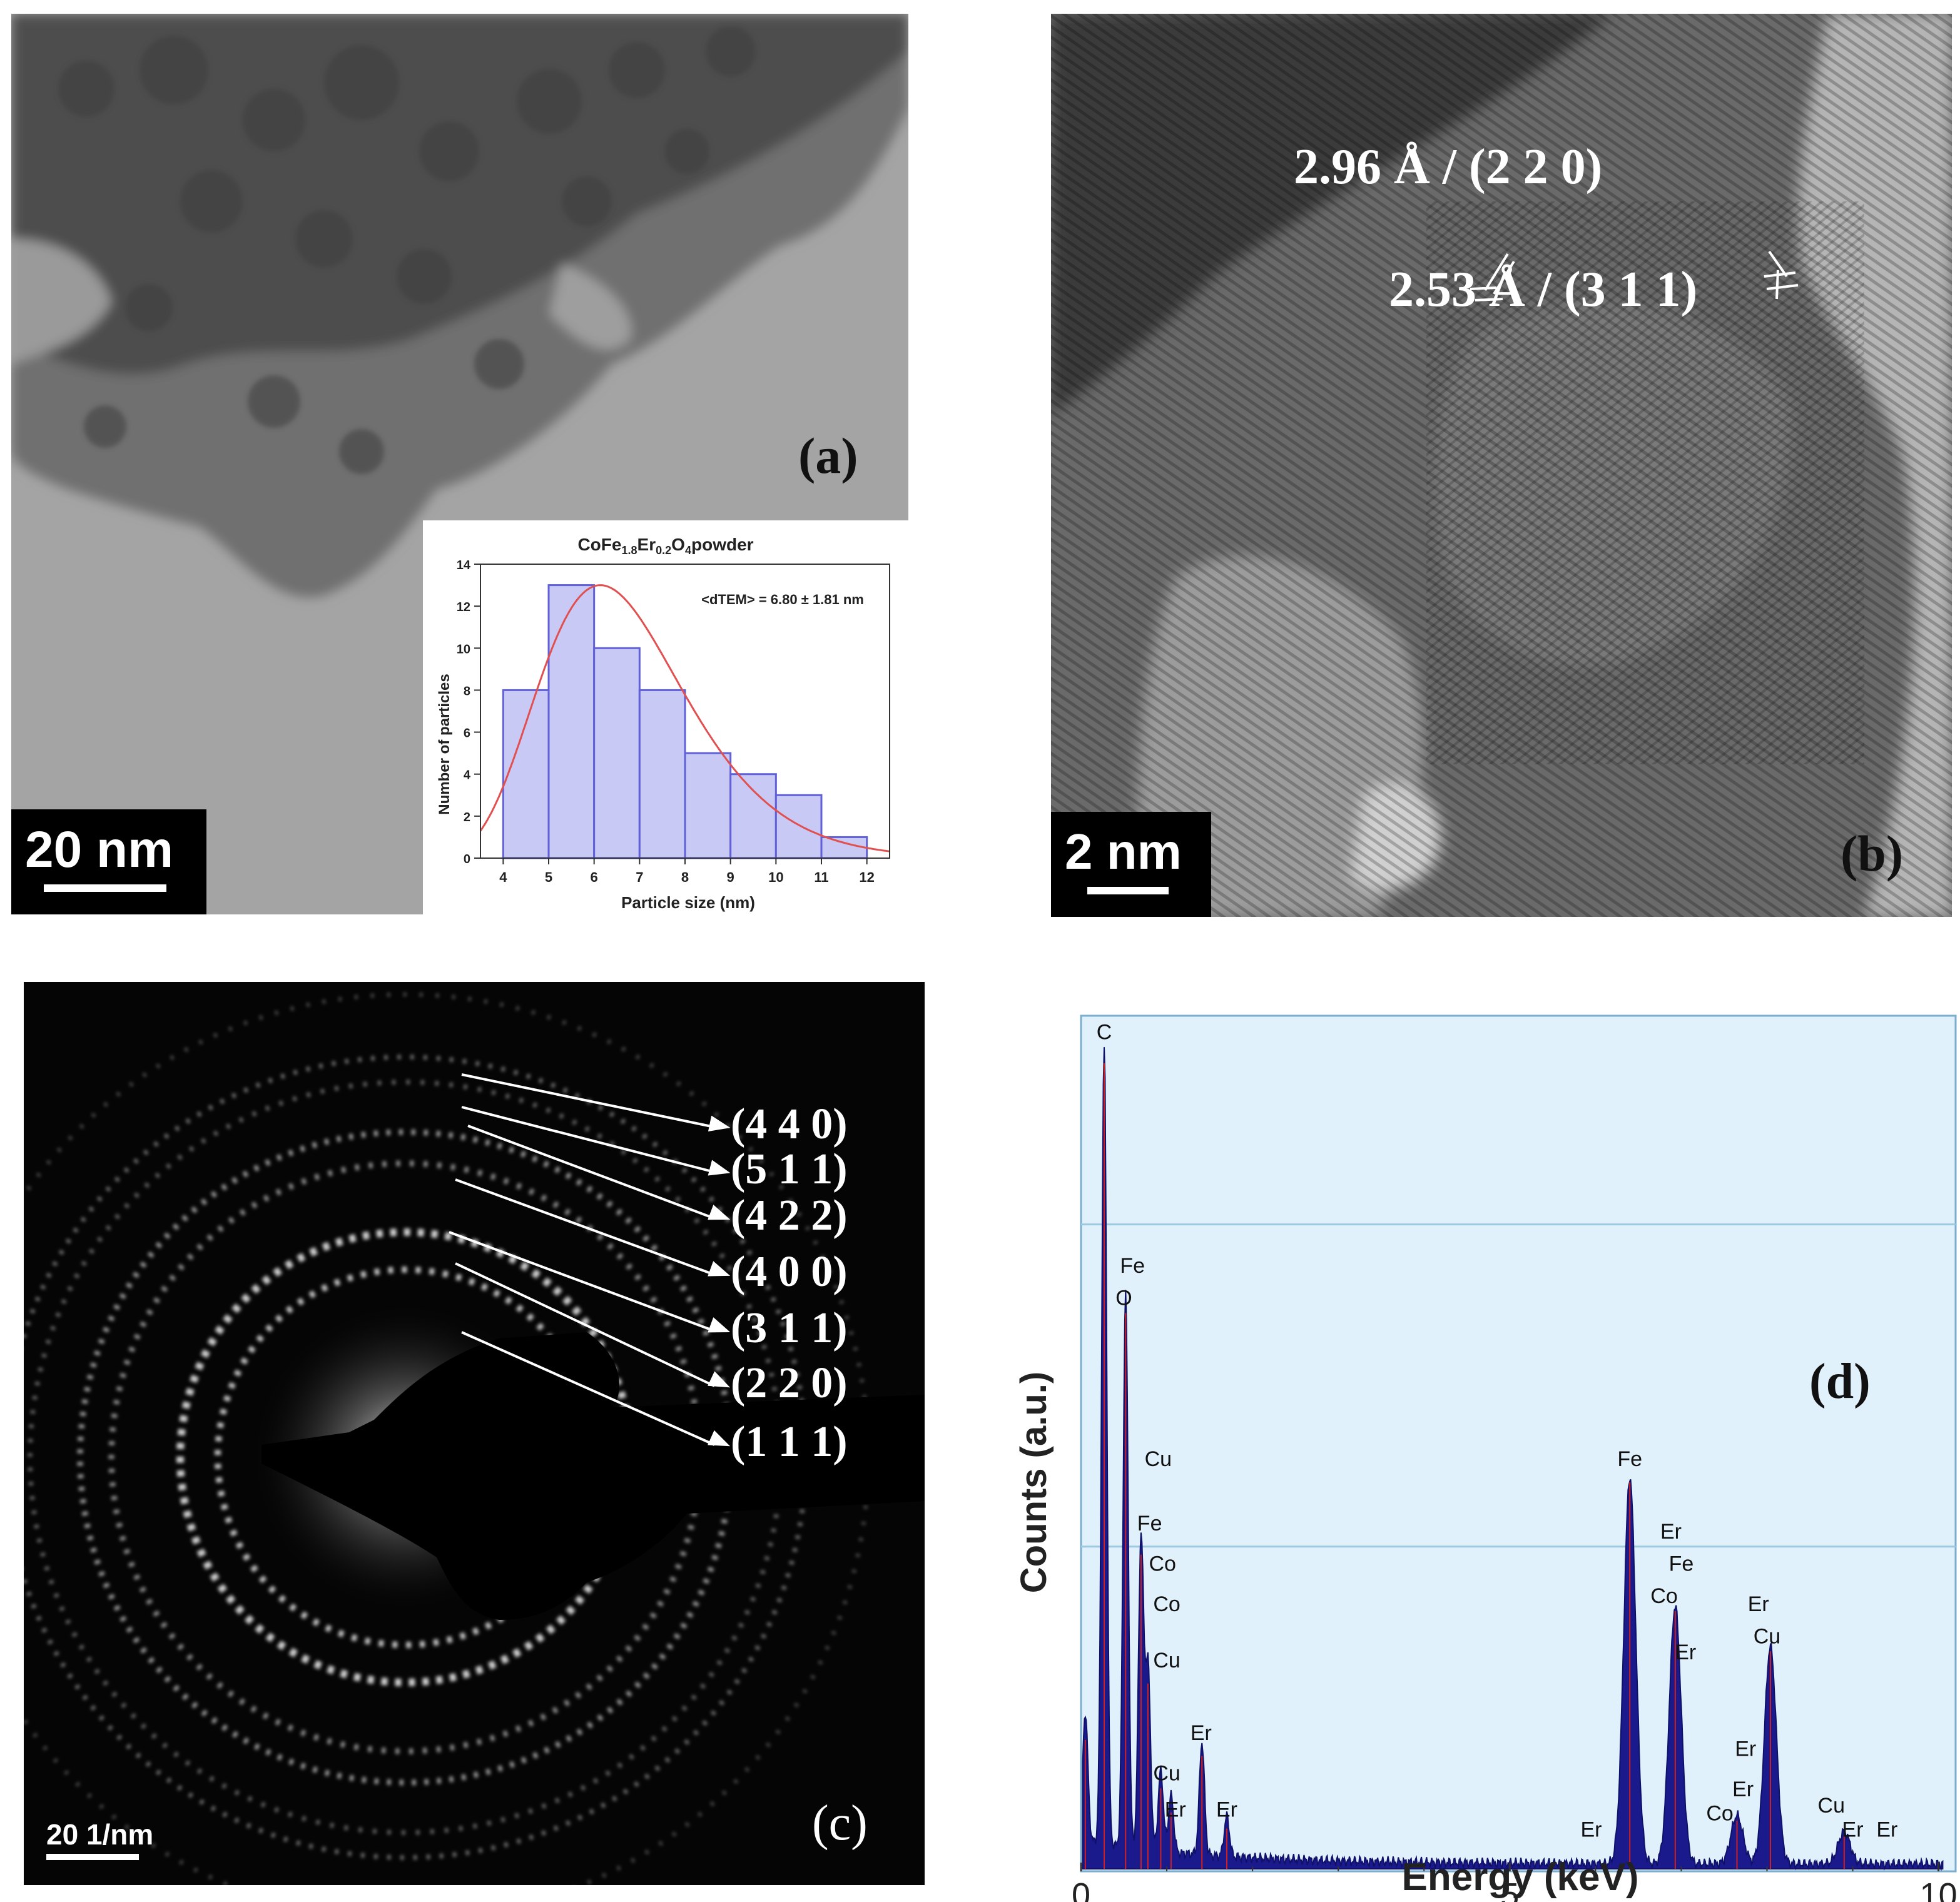  I want to click on scale-bar-label: 20 1/nm, so click(100, 1834).